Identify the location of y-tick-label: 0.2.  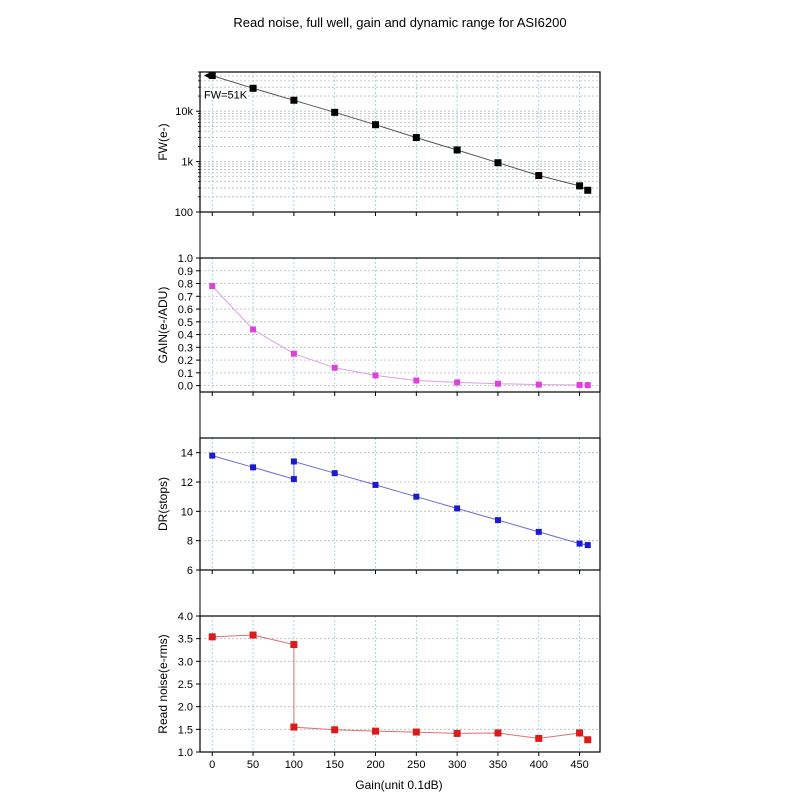
(185, 361).